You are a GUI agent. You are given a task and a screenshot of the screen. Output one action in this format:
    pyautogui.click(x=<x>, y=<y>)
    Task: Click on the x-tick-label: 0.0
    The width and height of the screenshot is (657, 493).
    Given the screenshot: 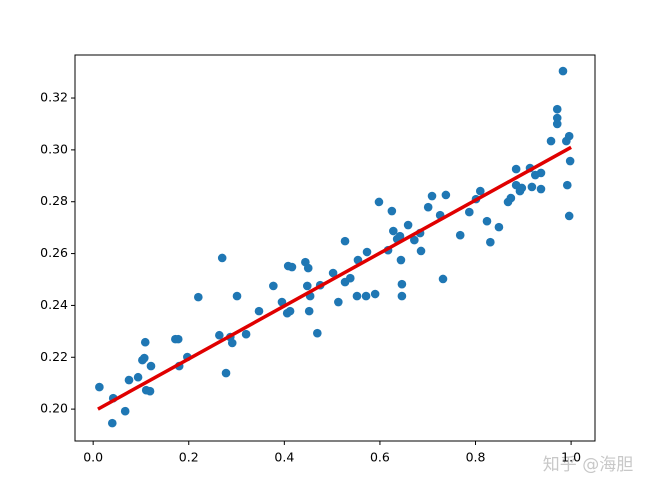 What is the action you would take?
    pyautogui.click(x=93, y=457)
    